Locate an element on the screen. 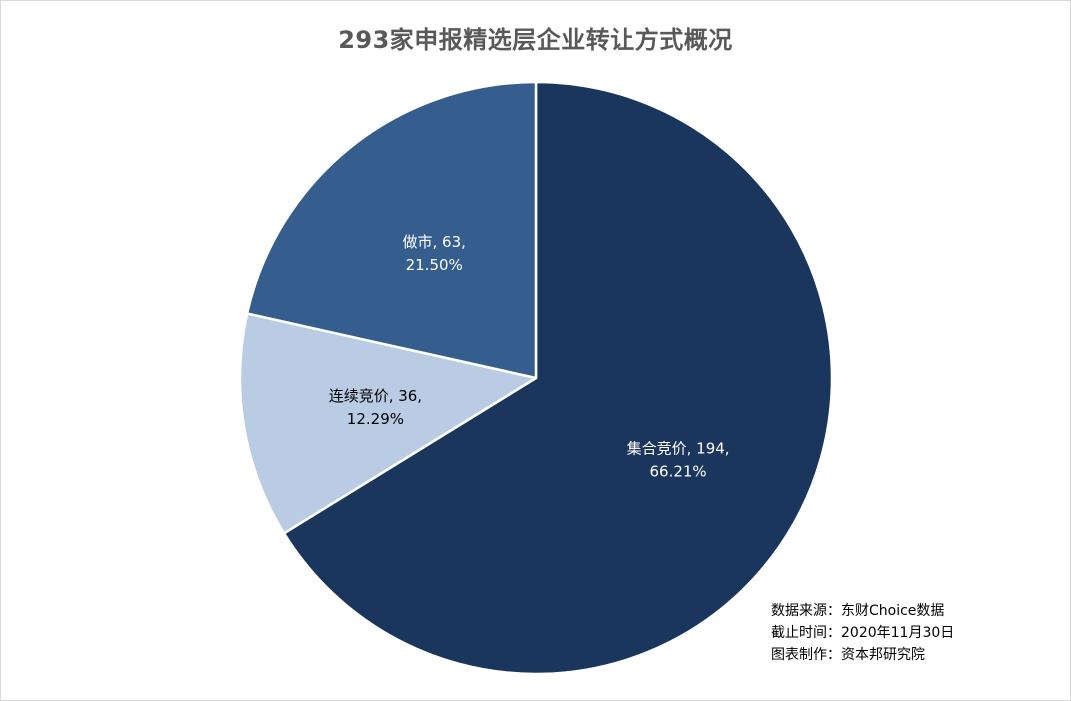 Image resolution: width=1071 pixels, height=701 pixels. cutoff-date-note: 截止时间：2020年11月30日 is located at coordinates (863, 633).